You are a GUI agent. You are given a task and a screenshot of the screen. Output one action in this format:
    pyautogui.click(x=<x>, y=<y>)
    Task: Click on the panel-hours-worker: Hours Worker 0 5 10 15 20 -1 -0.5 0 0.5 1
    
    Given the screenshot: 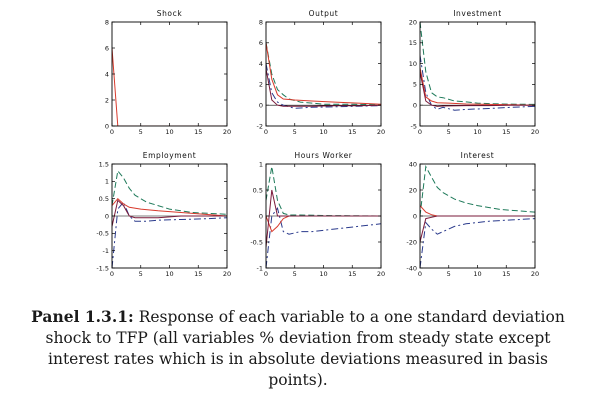 What is the action you would take?
    pyautogui.click(x=317, y=214)
    